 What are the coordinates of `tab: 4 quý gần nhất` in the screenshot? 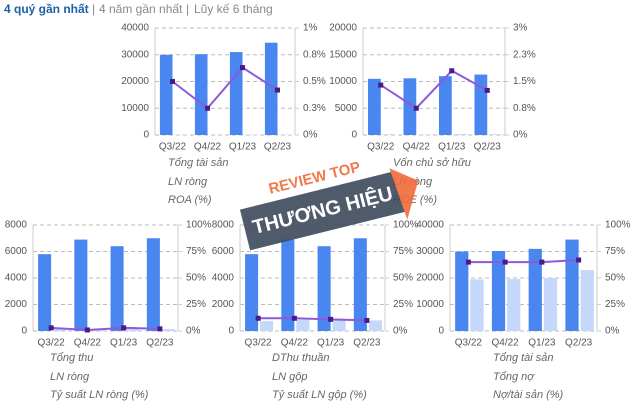 It's located at (46, 9).